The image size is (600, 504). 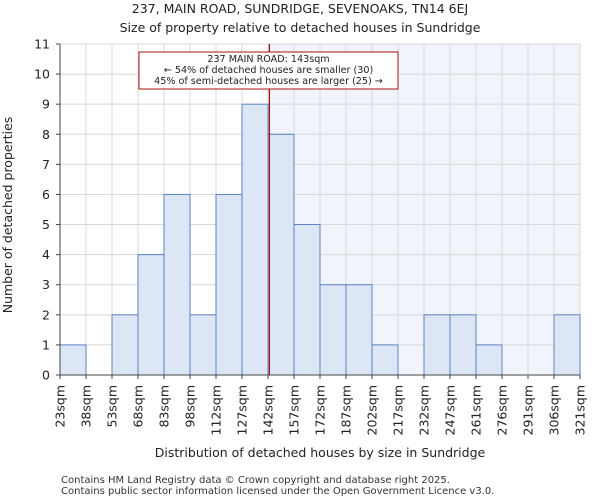 I want to click on y-tick-label: 9, so click(x=46, y=104).